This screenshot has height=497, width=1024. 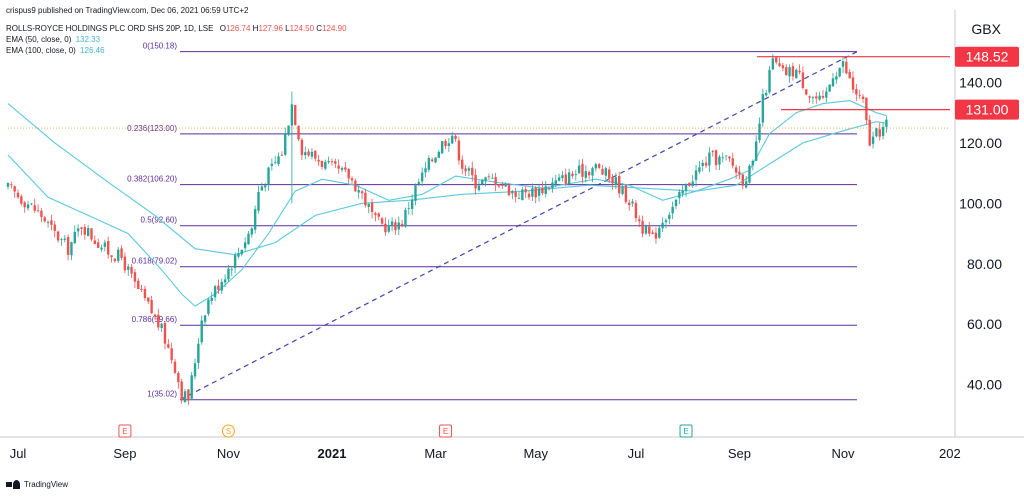 I want to click on price-axis: 40.00 60.00 80.00 100.00 120.00 140.00, so click(x=980, y=233).